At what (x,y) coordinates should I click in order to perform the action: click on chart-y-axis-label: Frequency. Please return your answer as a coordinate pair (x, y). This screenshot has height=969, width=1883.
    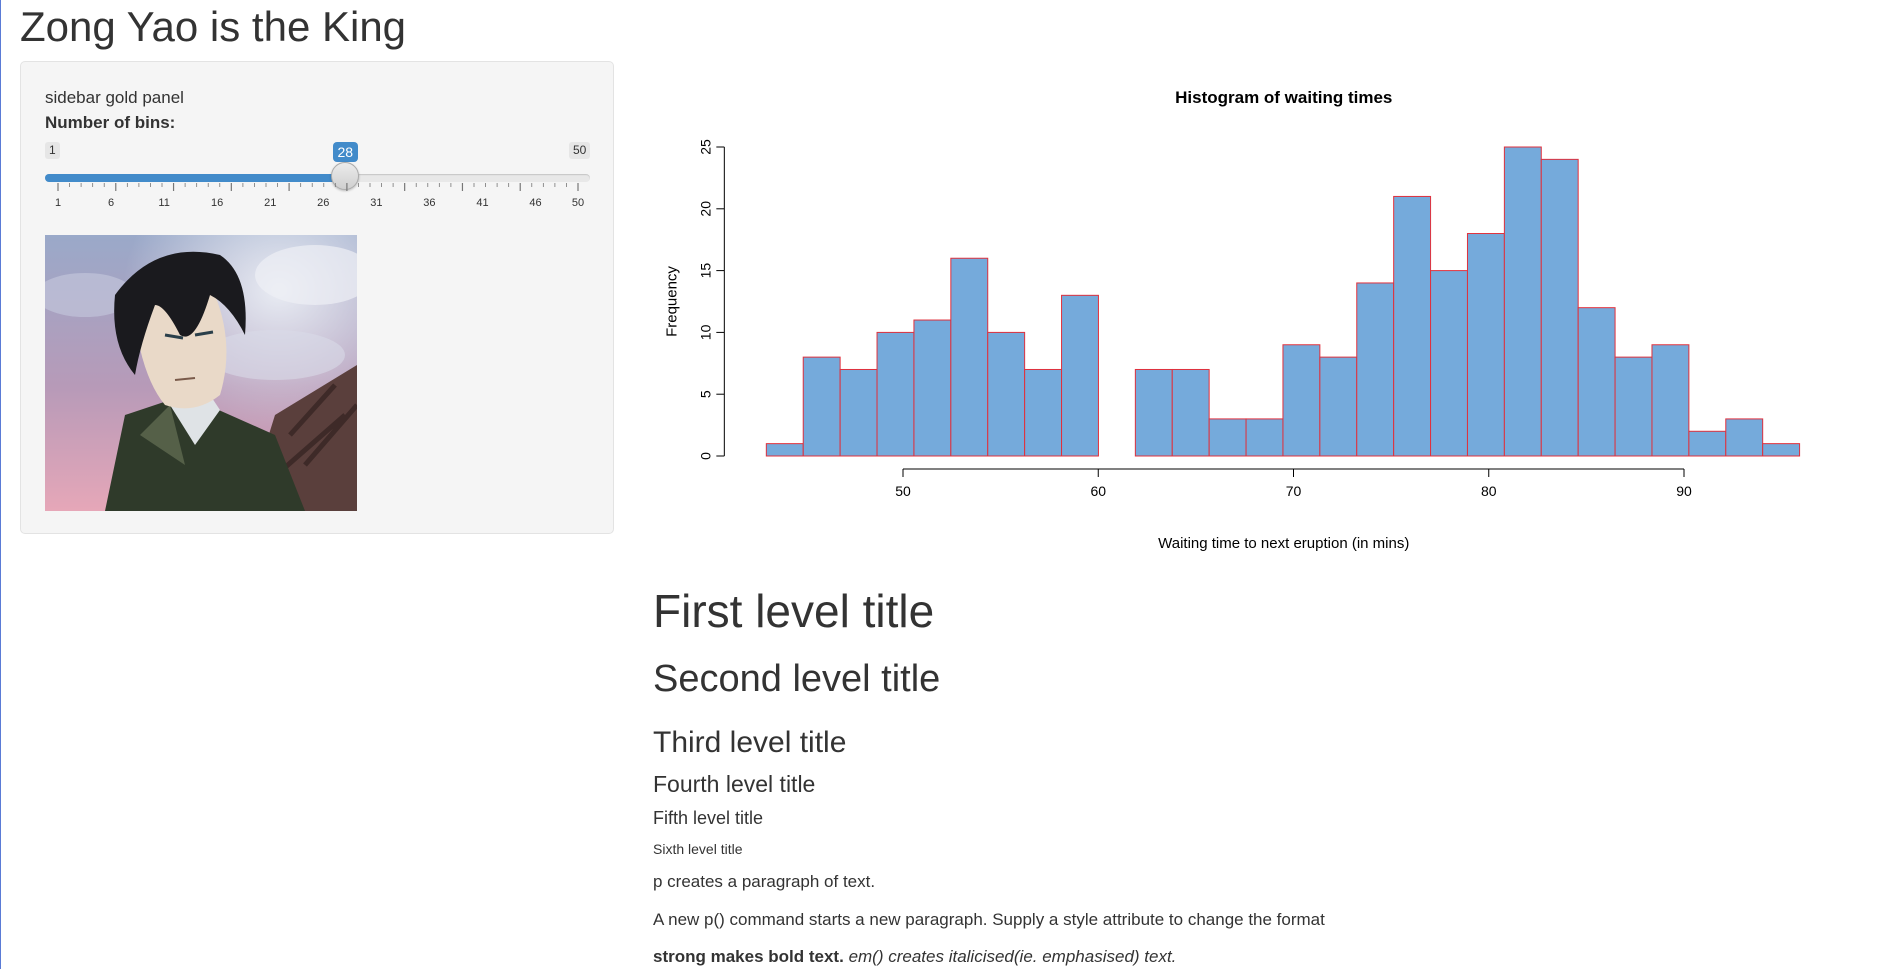
    Looking at the image, I should click on (671, 301).